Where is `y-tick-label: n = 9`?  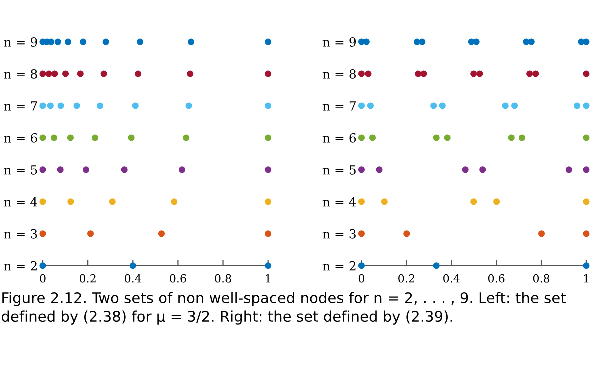 y-tick-label: n = 9 is located at coordinates (339, 42).